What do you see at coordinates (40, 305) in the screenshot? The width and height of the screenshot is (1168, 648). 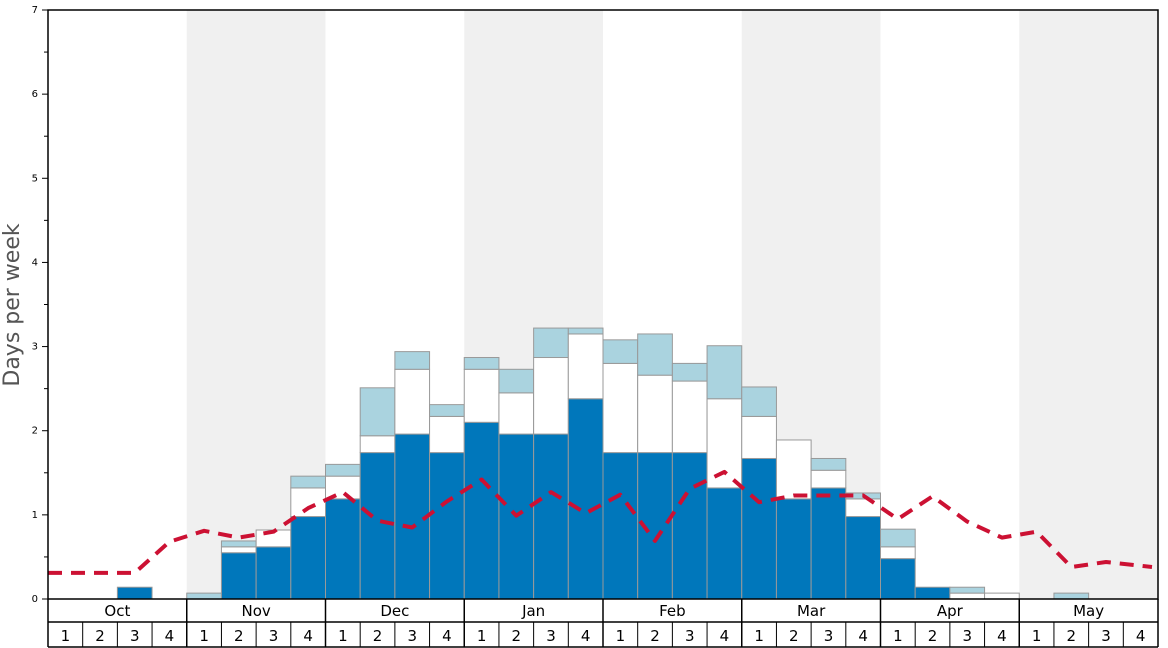 I see `y-axis: 0 1 2 3 4 5 6 7` at bounding box center [40, 305].